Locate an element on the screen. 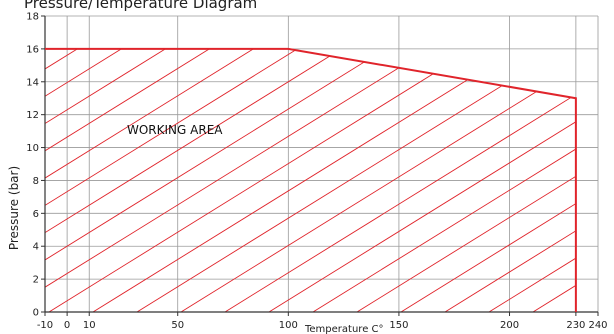  y-tick-label: 4 is located at coordinates (36, 247).